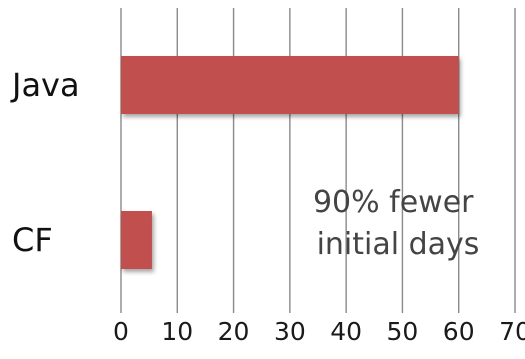  Describe the element at coordinates (393, 202) in the screenshot. I see `annotation-line-1: 90% fewer` at that location.